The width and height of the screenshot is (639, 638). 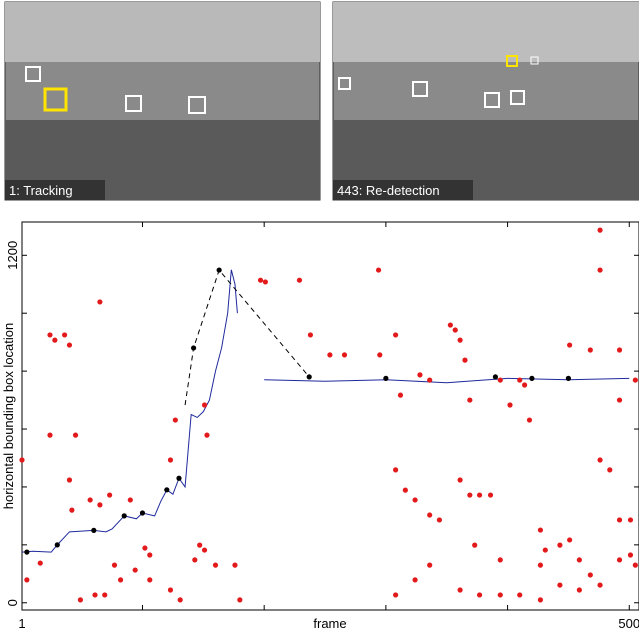 What do you see at coordinates (21, 623) in the screenshot?
I see `x-tick-label: 1` at bounding box center [21, 623].